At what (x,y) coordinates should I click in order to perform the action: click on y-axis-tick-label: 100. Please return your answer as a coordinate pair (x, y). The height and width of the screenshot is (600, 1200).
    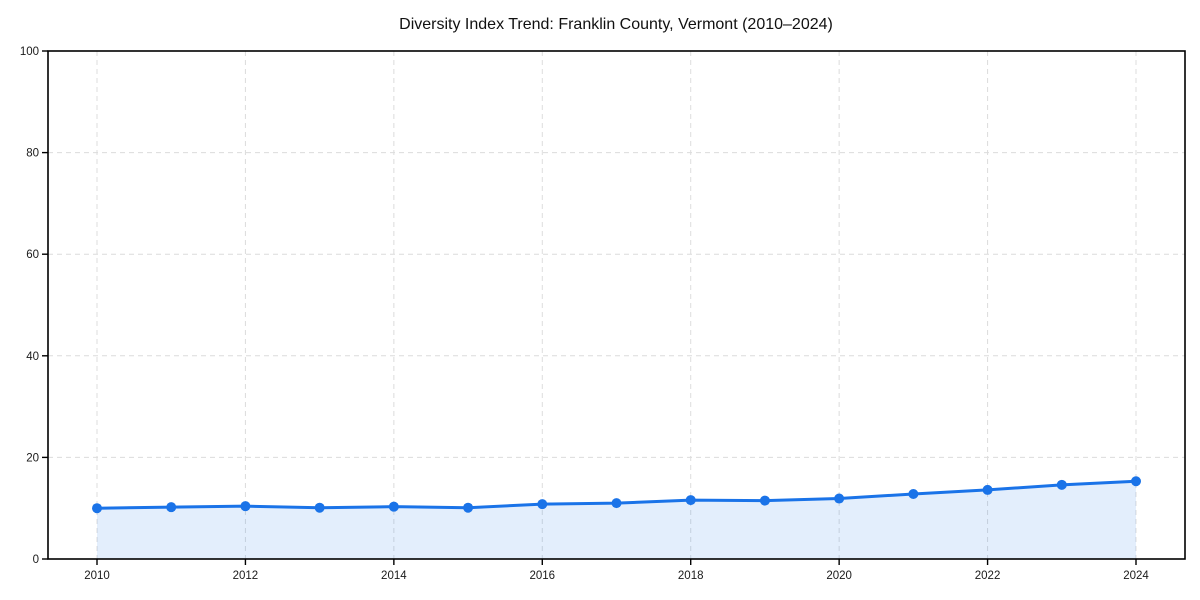
    Looking at the image, I should click on (29, 52).